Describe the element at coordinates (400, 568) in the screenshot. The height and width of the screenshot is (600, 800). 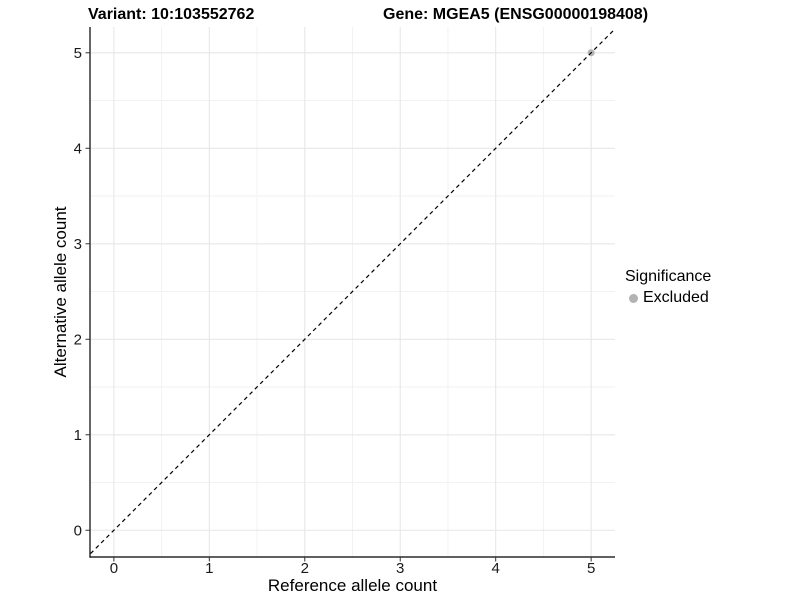
I see `x-tick-label: 3` at that location.